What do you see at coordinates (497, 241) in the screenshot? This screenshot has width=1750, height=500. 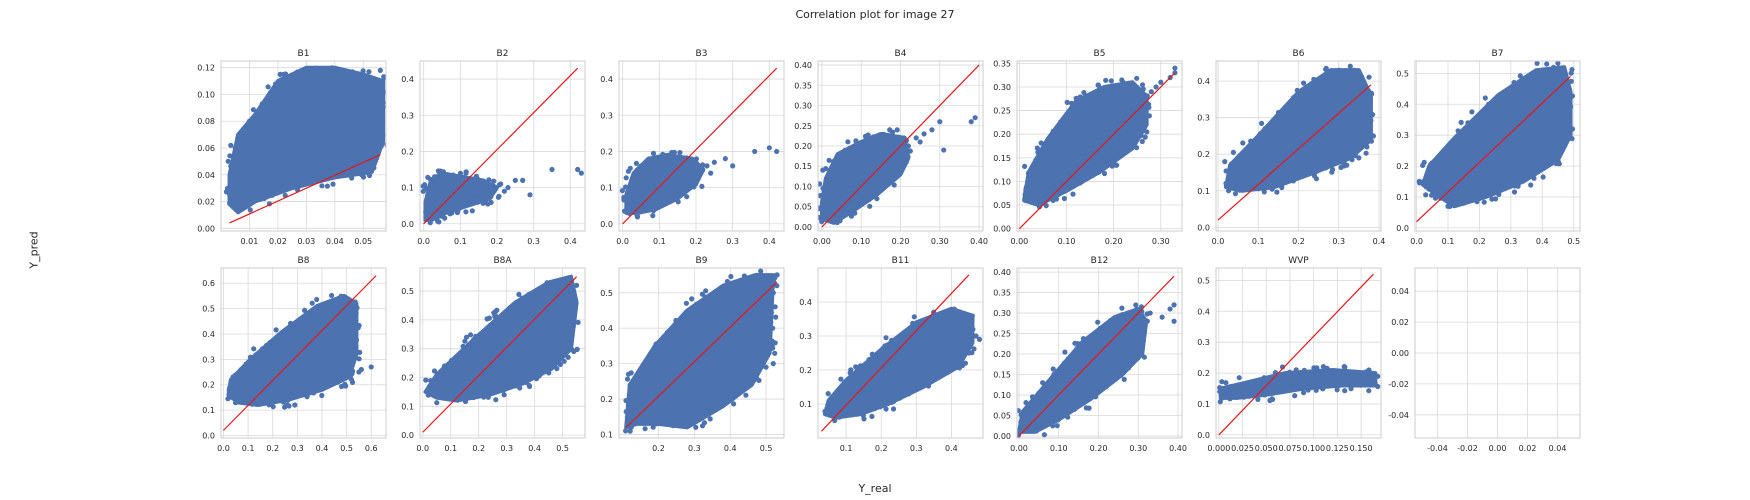 I see `x-tick-label: 0.2` at bounding box center [497, 241].